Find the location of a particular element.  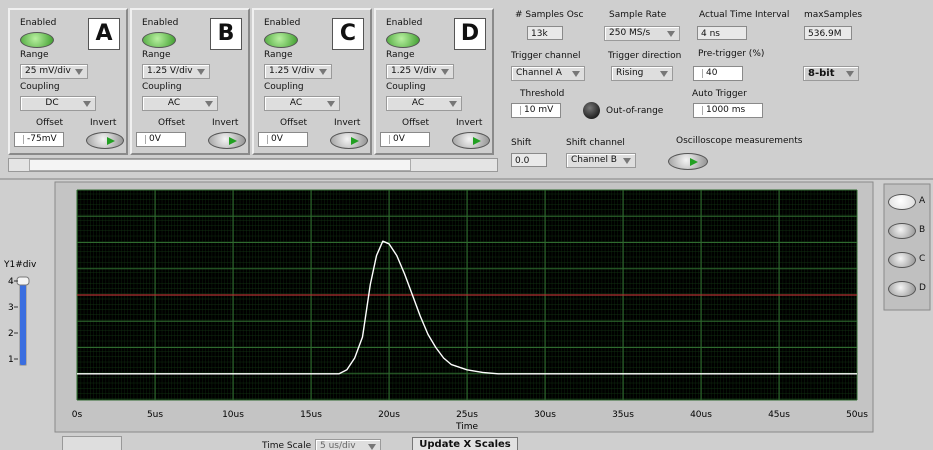

scrollbar-thumb is located at coordinates (220, 165).